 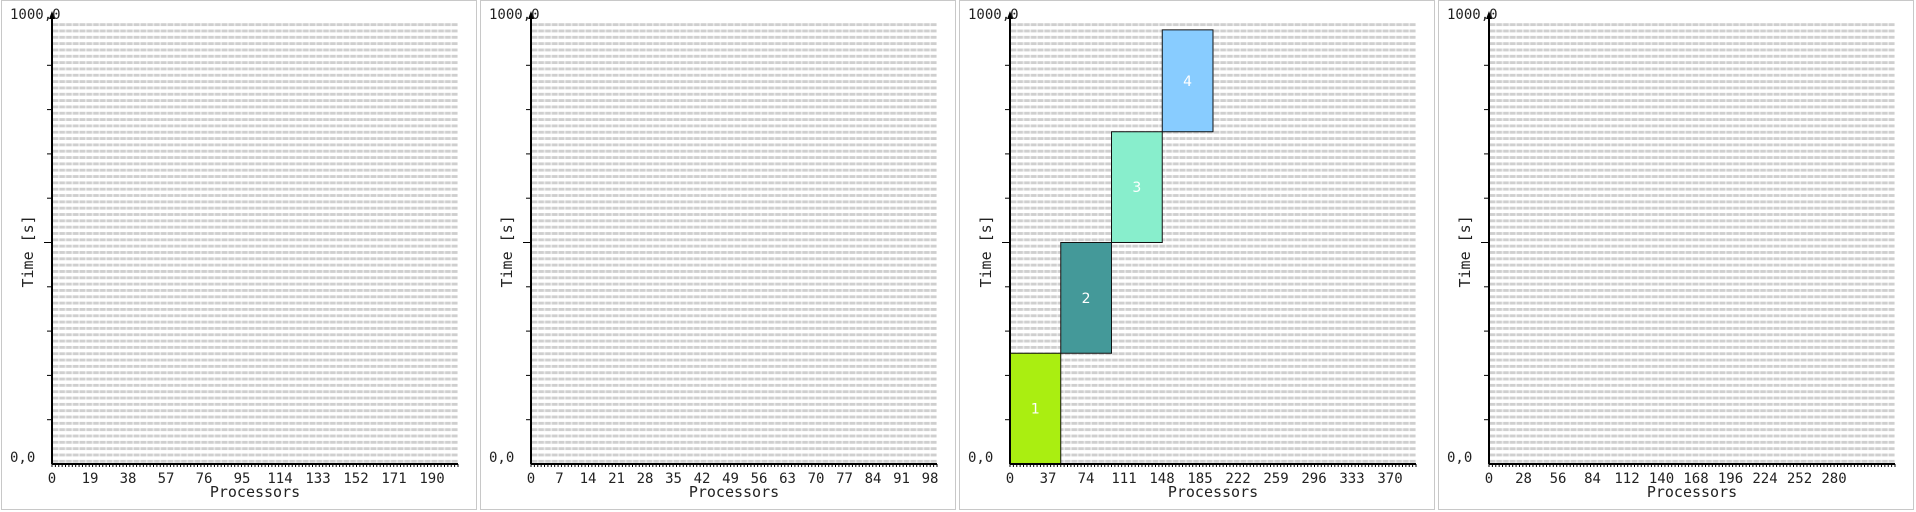 What do you see at coordinates (279, 479) in the screenshot?
I see `x-tick-label: 114` at bounding box center [279, 479].